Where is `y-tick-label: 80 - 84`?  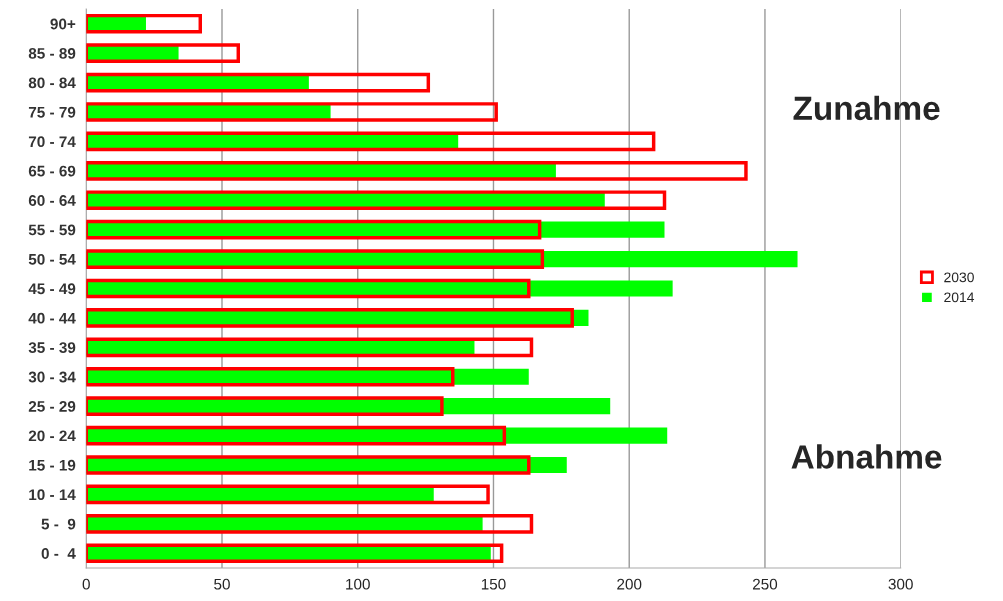 y-tick-label: 80 - 84 is located at coordinates (52, 83).